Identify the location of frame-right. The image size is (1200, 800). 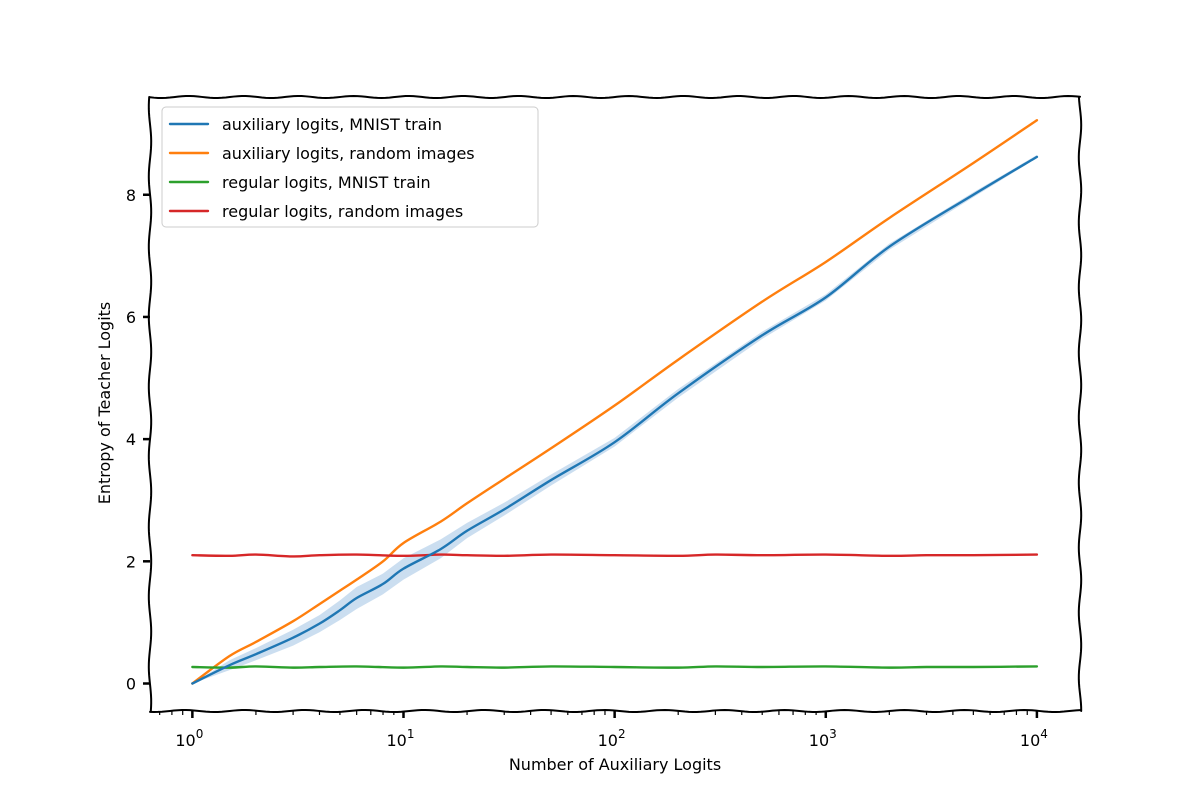
(1080, 404).